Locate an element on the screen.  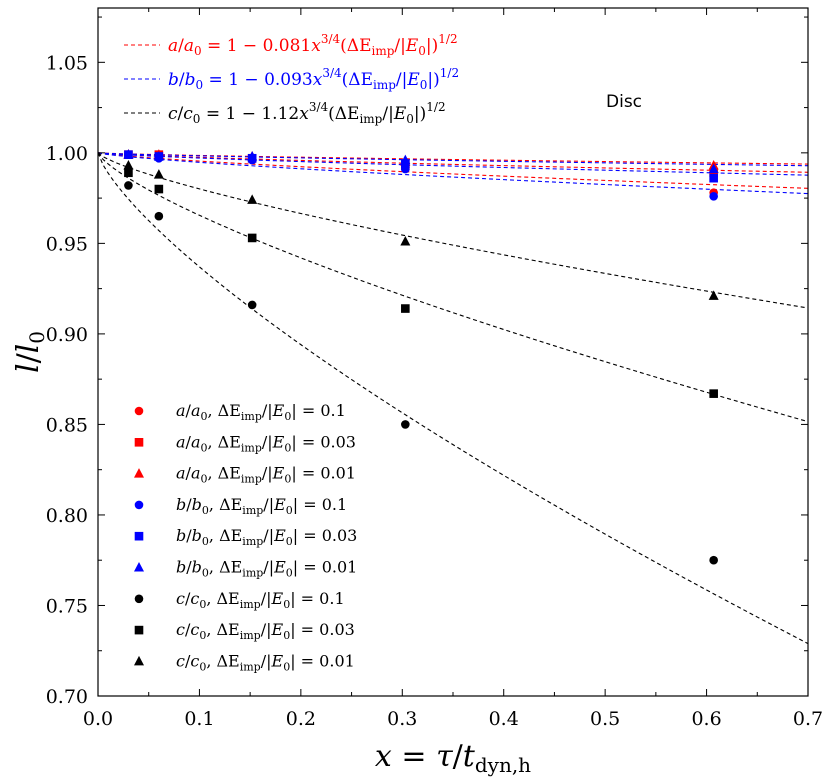
data-point-b-circle is located at coordinates (713, 196).